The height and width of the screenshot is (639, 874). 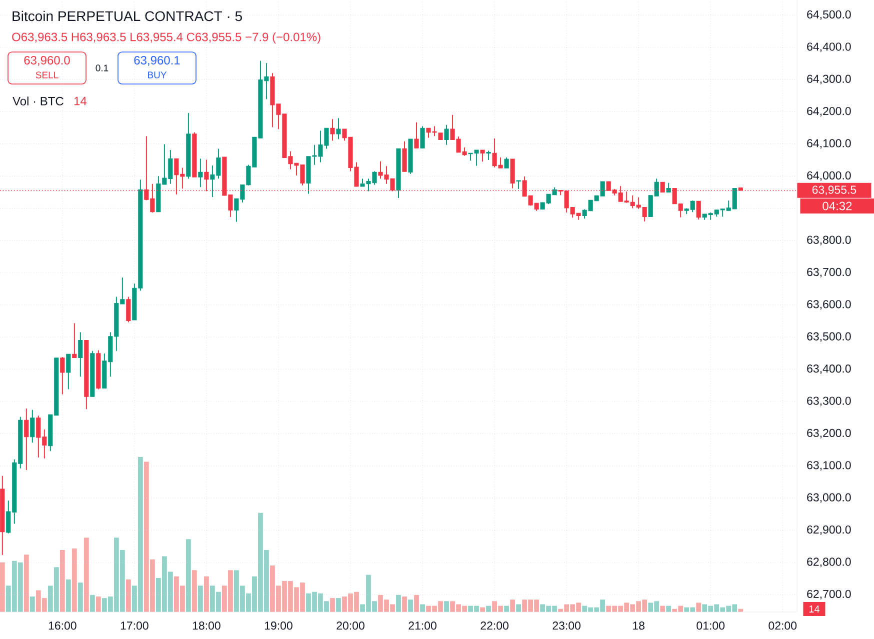 What do you see at coordinates (350, 626) in the screenshot?
I see `x-tick-label: 20:00` at bounding box center [350, 626].